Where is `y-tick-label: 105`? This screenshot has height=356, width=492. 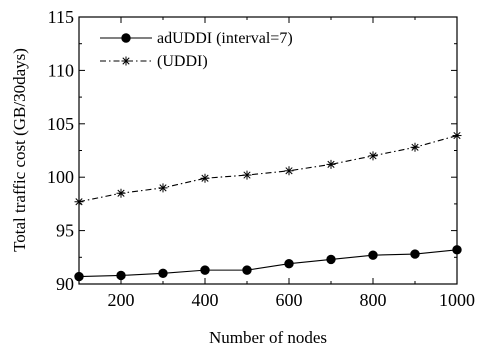 y-tick-label: 105 is located at coordinates (60, 124).